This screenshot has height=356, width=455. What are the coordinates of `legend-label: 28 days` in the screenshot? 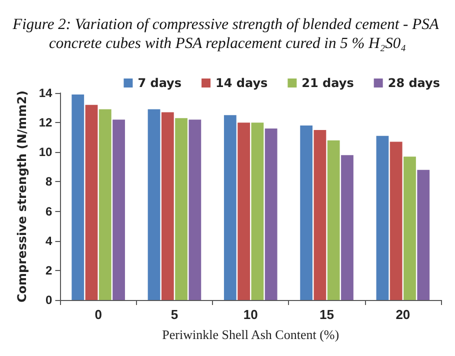 It's located at (414, 83).